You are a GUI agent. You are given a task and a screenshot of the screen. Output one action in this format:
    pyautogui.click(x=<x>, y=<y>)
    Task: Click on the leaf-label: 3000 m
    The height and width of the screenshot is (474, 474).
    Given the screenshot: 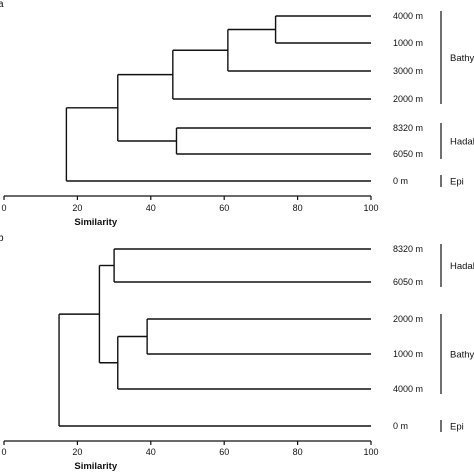 What is the action you would take?
    pyautogui.click(x=408, y=71)
    